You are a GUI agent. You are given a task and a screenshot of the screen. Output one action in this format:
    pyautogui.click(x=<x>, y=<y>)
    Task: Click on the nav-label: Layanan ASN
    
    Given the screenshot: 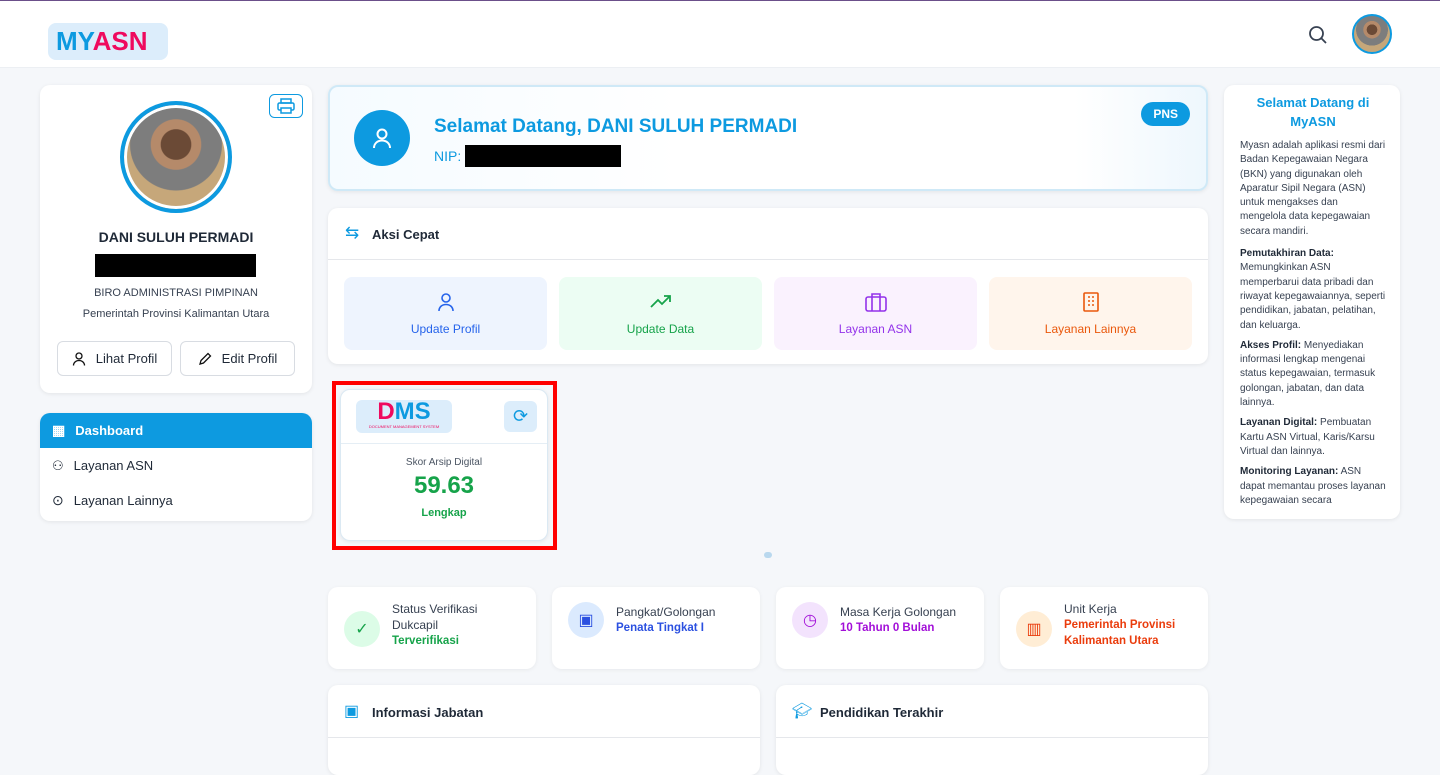 What is the action you would take?
    pyautogui.click(x=113, y=465)
    